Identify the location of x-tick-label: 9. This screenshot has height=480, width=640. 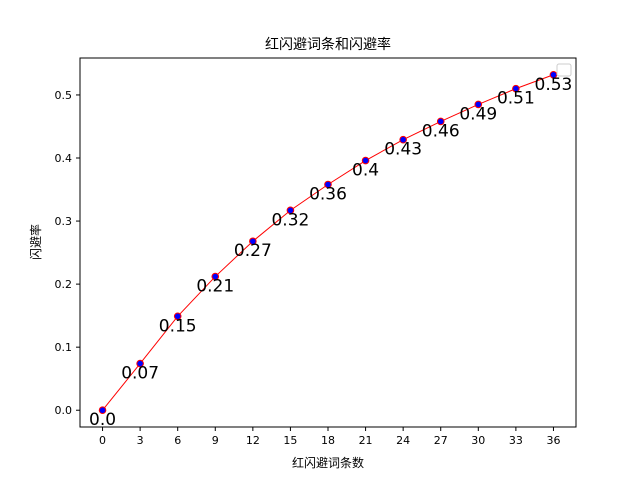
(215, 440).